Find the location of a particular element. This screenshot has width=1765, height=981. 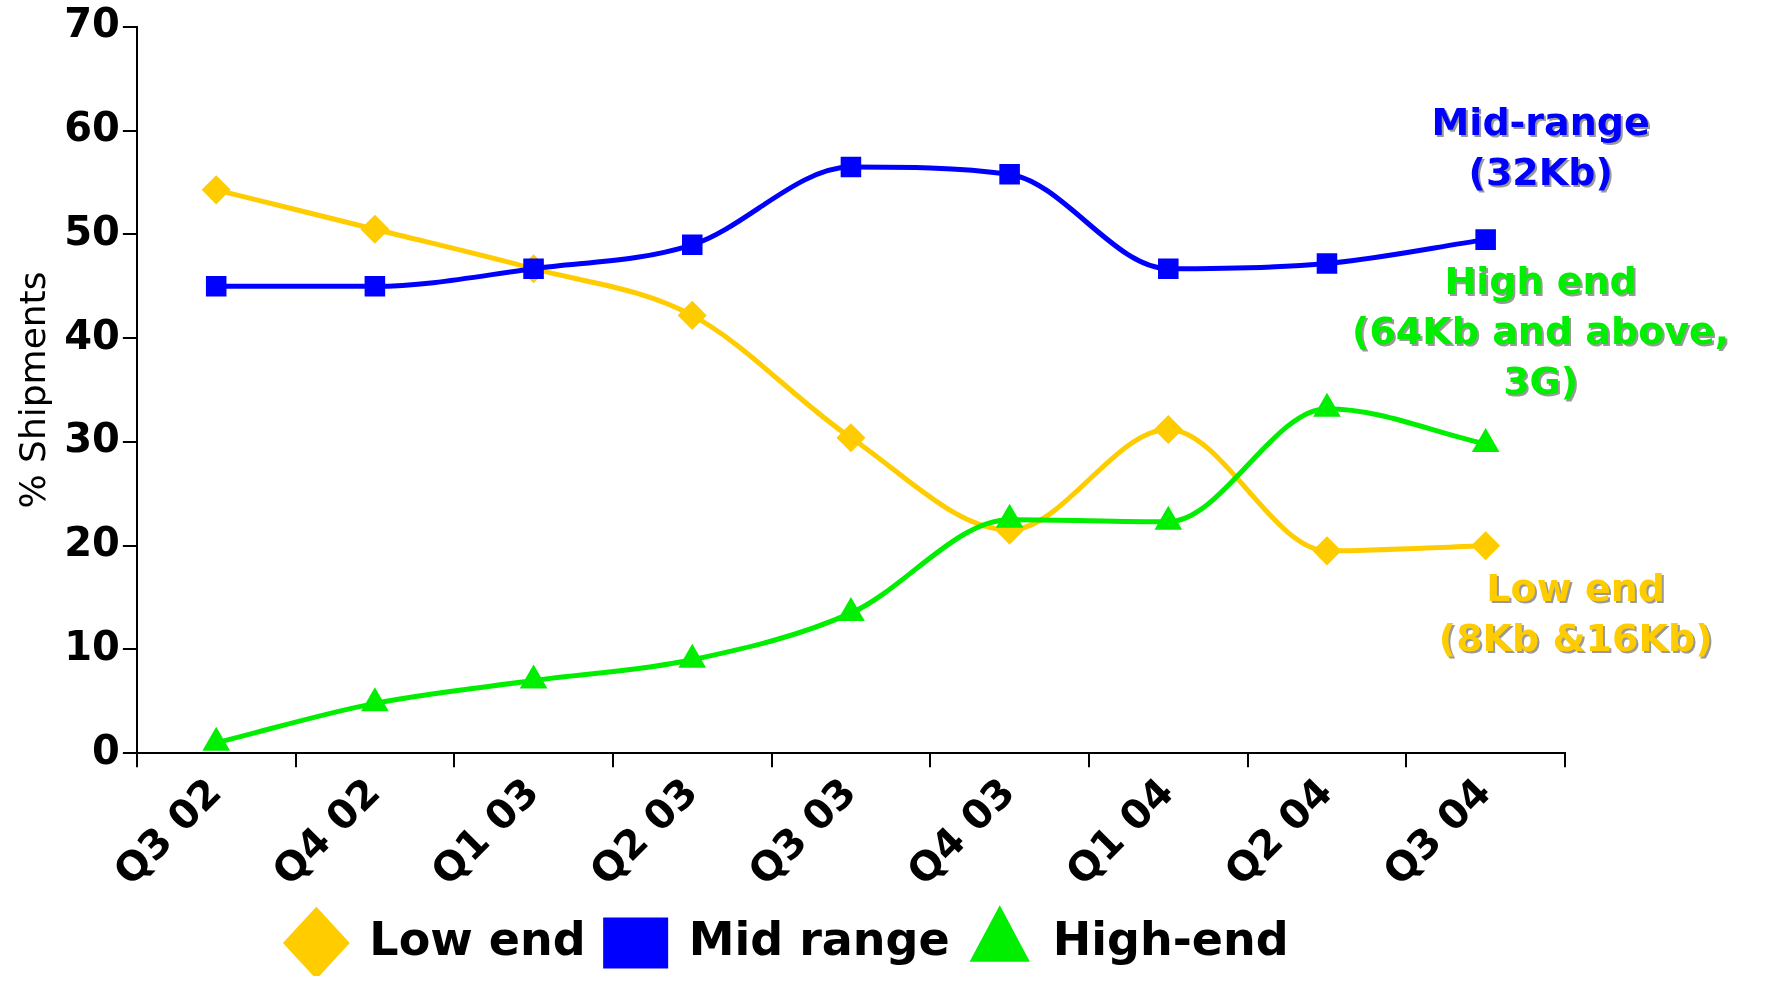

legend-label: High-end is located at coordinates (1170, 938).